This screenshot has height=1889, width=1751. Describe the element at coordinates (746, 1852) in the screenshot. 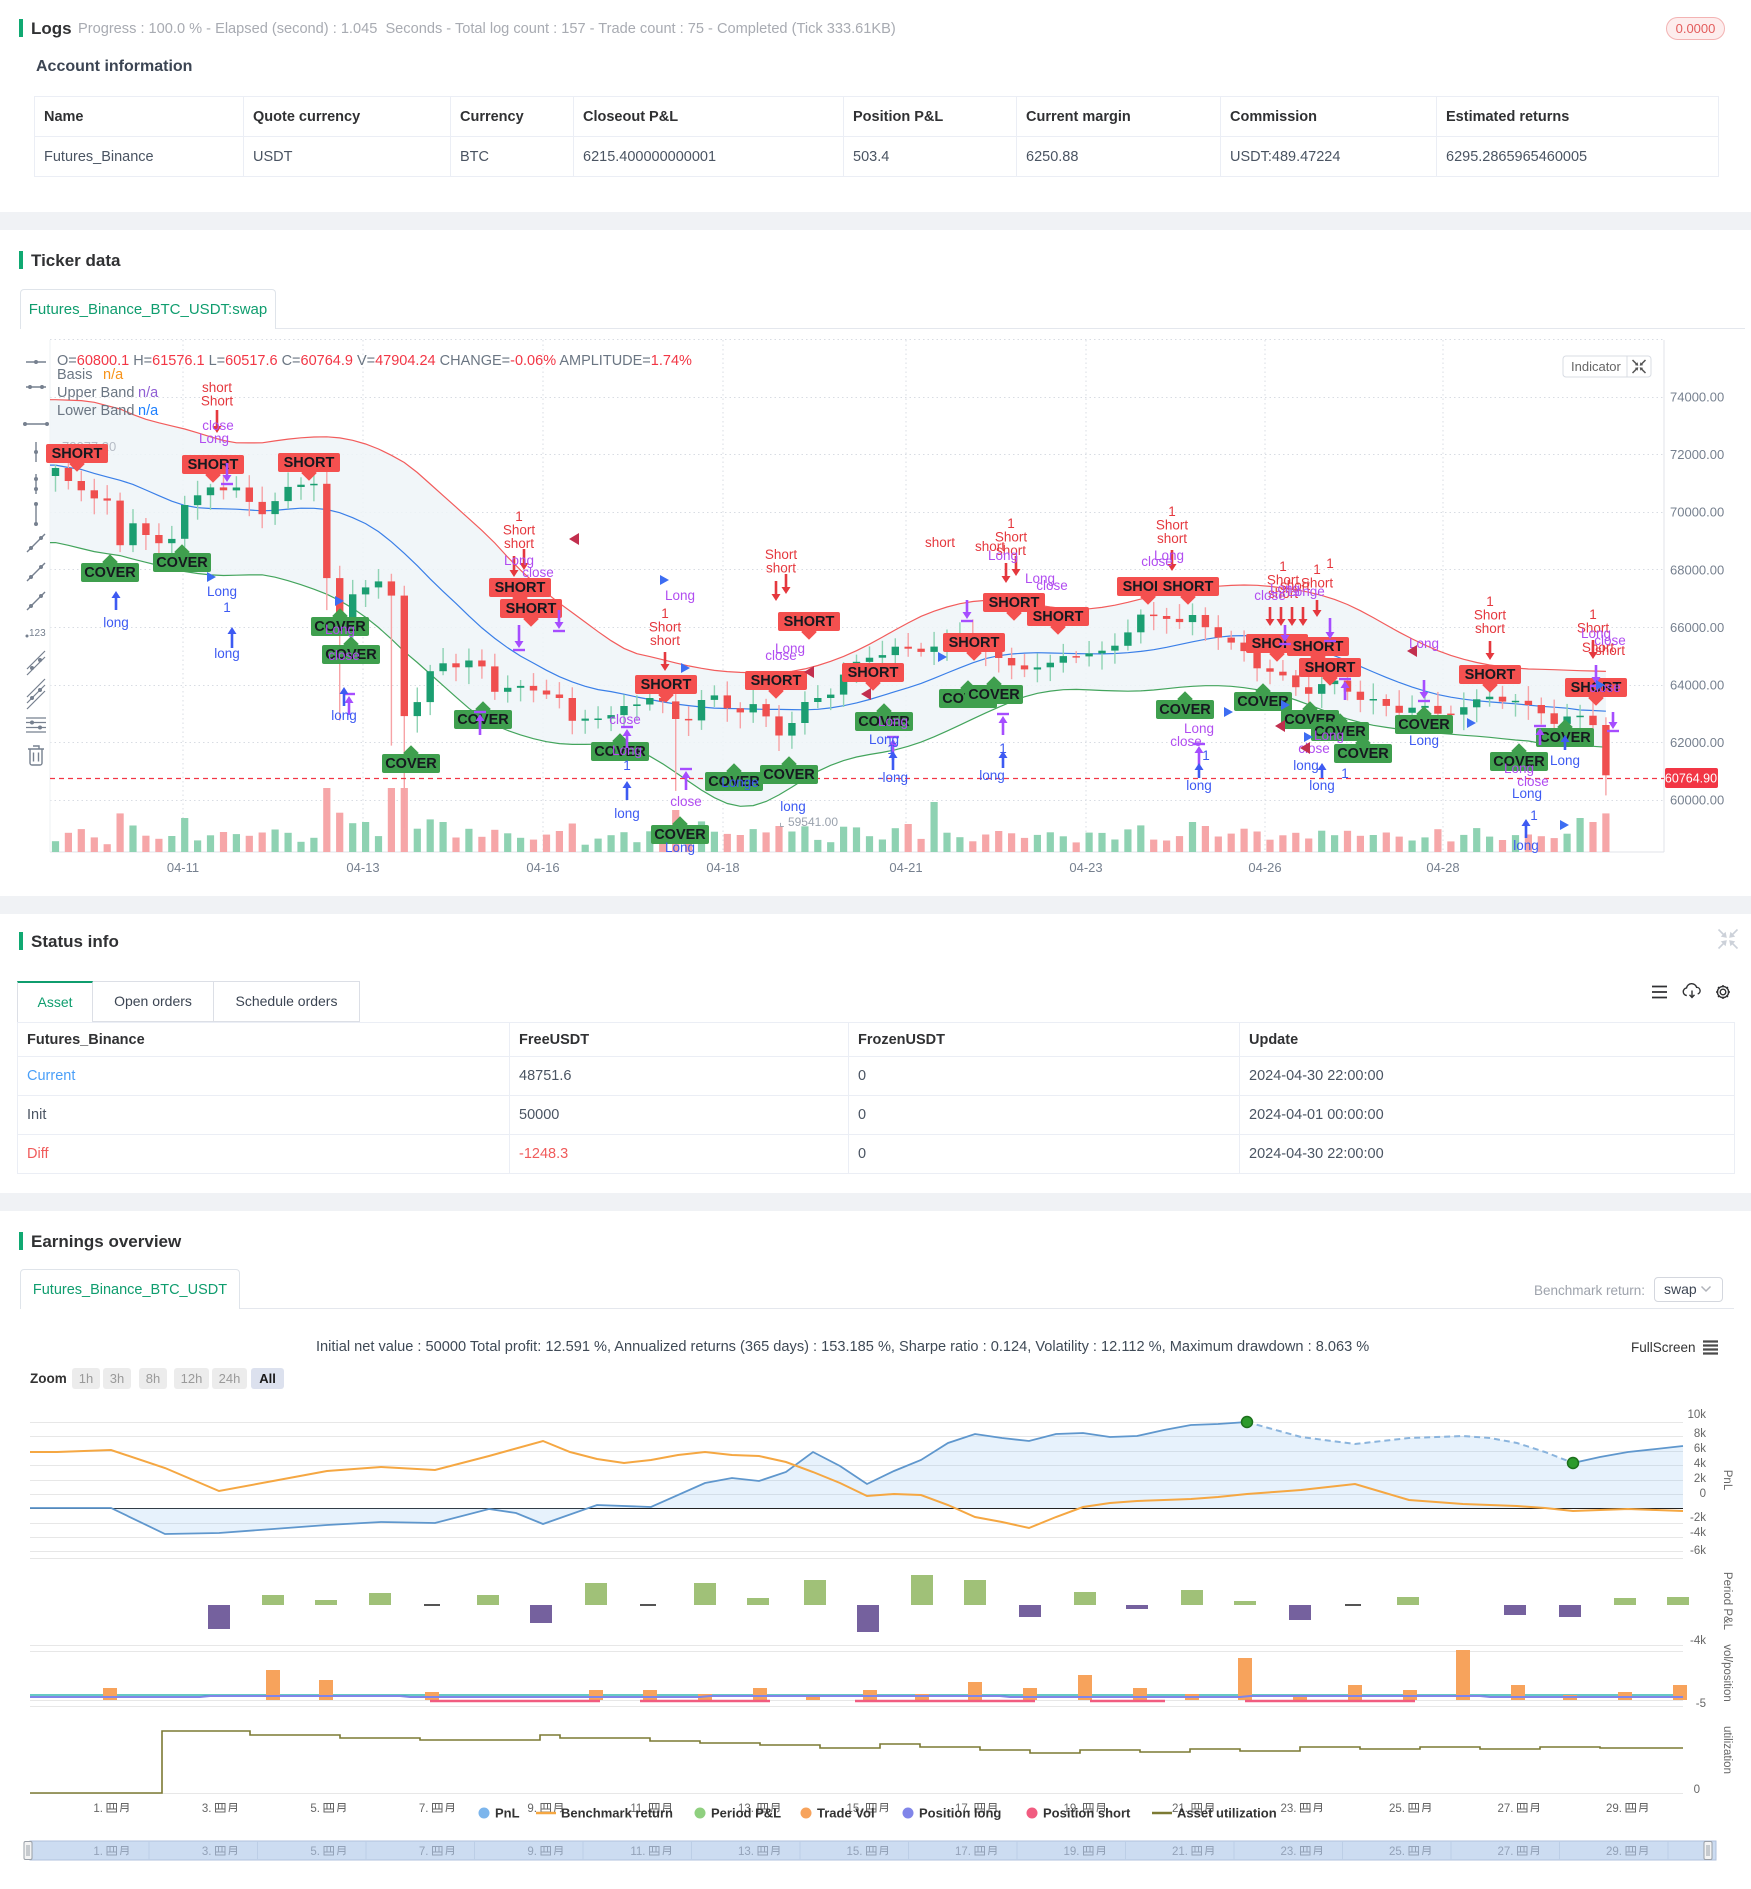

I see `svg-text: 13.` at that location.